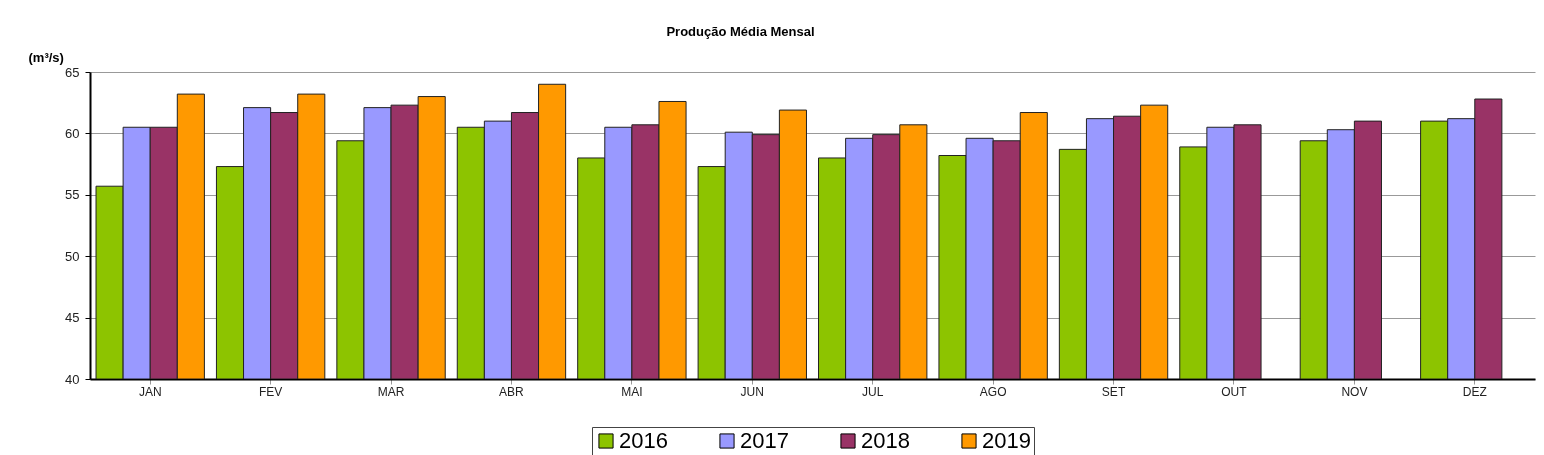 This screenshot has width=1544, height=455. What do you see at coordinates (72, 72) in the screenshot?
I see `y-tick-label: 65` at bounding box center [72, 72].